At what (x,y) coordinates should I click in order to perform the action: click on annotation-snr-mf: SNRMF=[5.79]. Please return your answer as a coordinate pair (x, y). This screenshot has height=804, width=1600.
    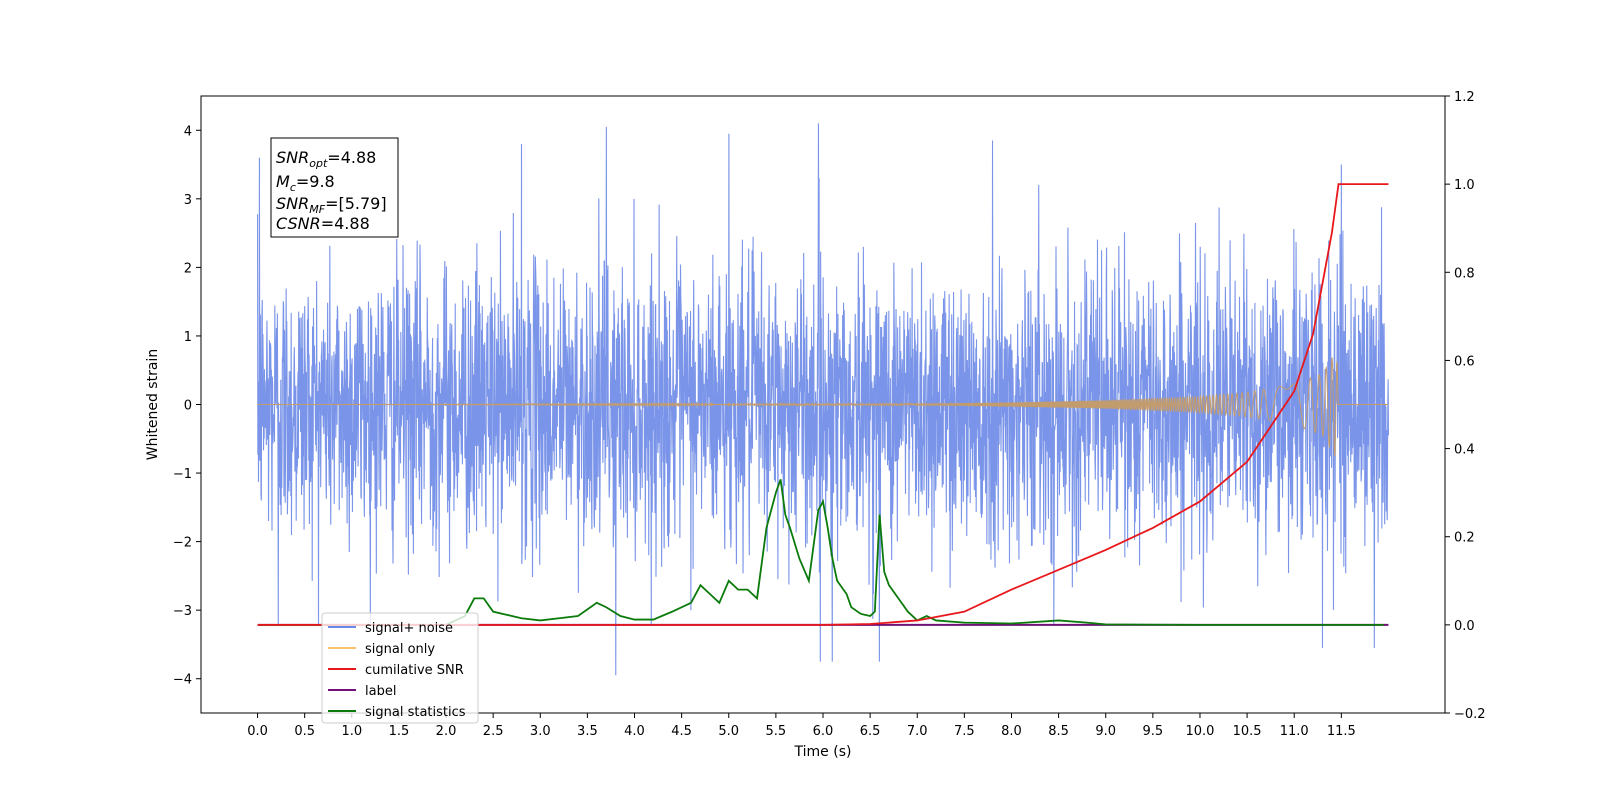
    Looking at the image, I should click on (331, 205).